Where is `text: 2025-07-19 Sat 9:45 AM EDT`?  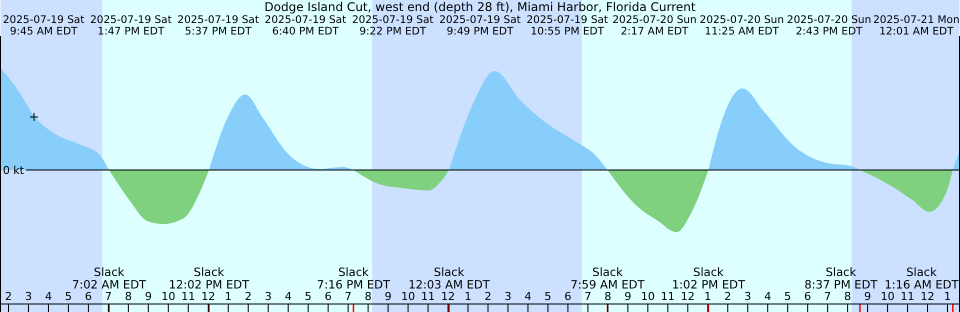 text: 2025-07-19 Sat 9:45 AM EDT is located at coordinates (43, 26).